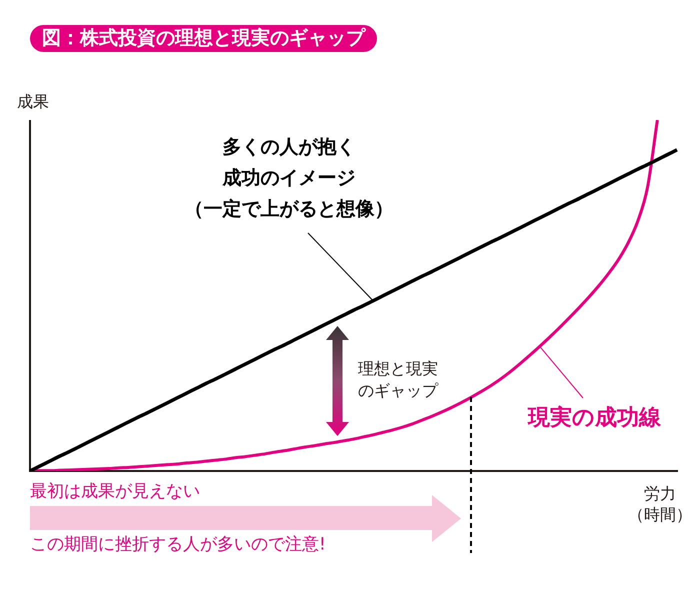 This screenshot has height=591, width=700. Describe the element at coordinates (398, 379) in the screenshot. I see `annotation: 理想と現実のギャップ` at that location.